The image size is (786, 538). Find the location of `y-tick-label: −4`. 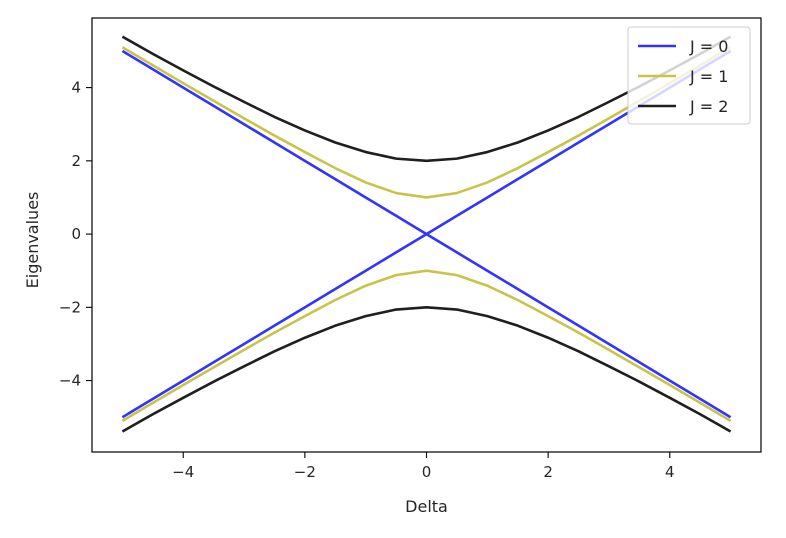

y-tick-label: −4 is located at coordinates (70, 381).